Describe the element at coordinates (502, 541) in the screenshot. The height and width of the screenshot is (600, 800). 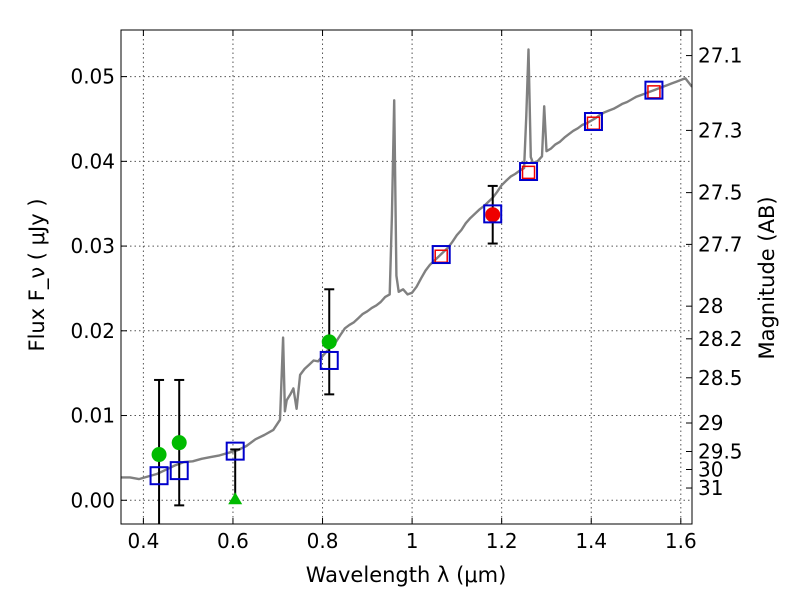
I see `x-tick-label: 1.2` at that location.